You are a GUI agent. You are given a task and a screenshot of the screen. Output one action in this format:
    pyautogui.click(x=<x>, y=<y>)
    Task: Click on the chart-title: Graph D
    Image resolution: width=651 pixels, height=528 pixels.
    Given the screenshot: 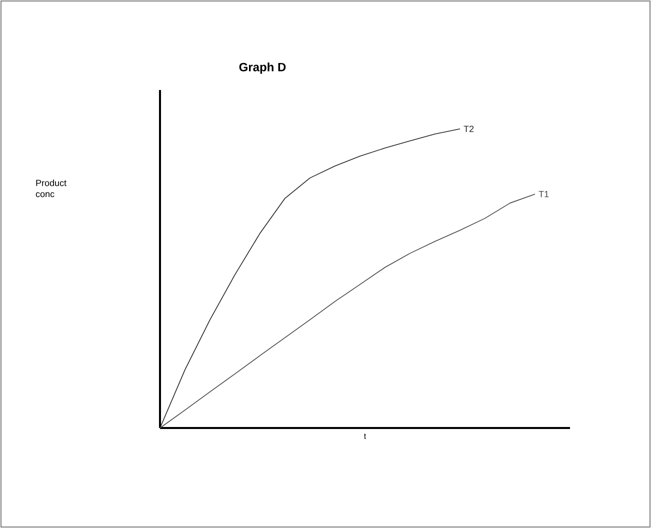 What is the action you would take?
    pyautogui.click(x=262, y=68)
    